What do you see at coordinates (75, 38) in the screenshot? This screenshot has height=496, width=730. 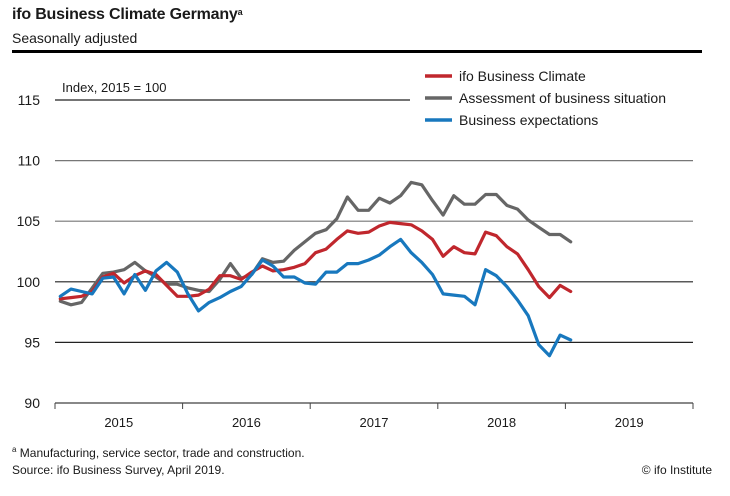 I see `chart-subtitle: Seasonally adjusted` at bounding box center [75, 38].